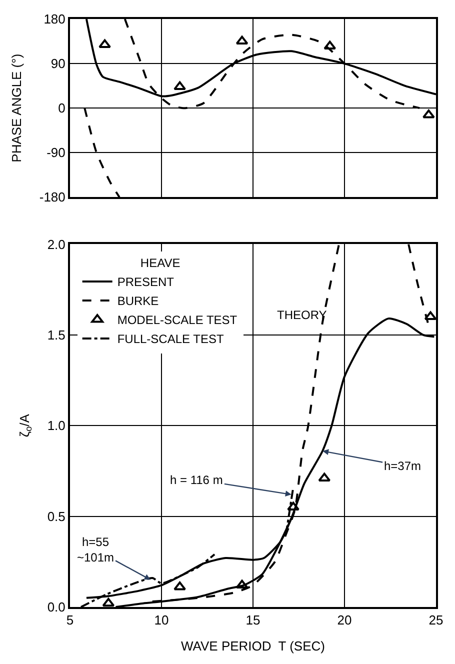 This screenshot has height=664, width=455. I want to click on y-tick-label: 180, so click(55, 19).